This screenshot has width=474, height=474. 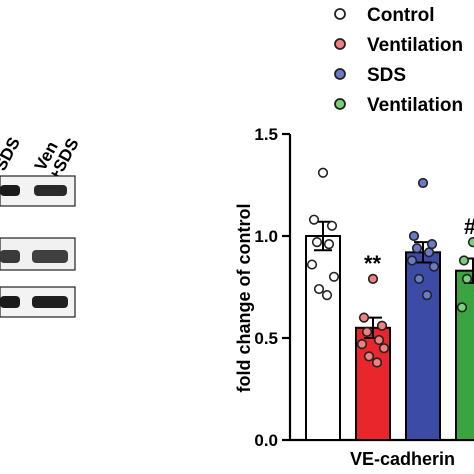 What do you see at coordinates (398, 60) in the screenshot?
I see `legend: Control Ventilation SDS Ventilation` at bounding box center [398, 60].